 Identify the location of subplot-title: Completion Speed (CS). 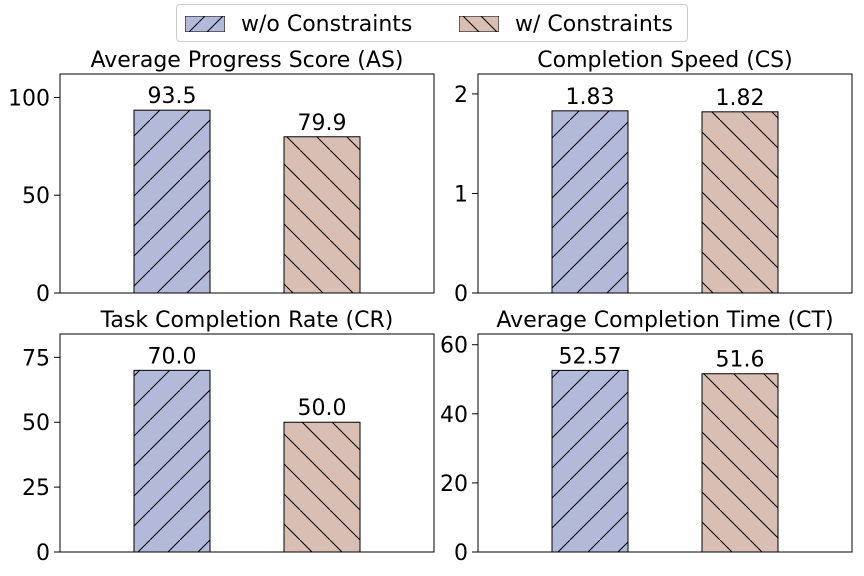
(664, 60).